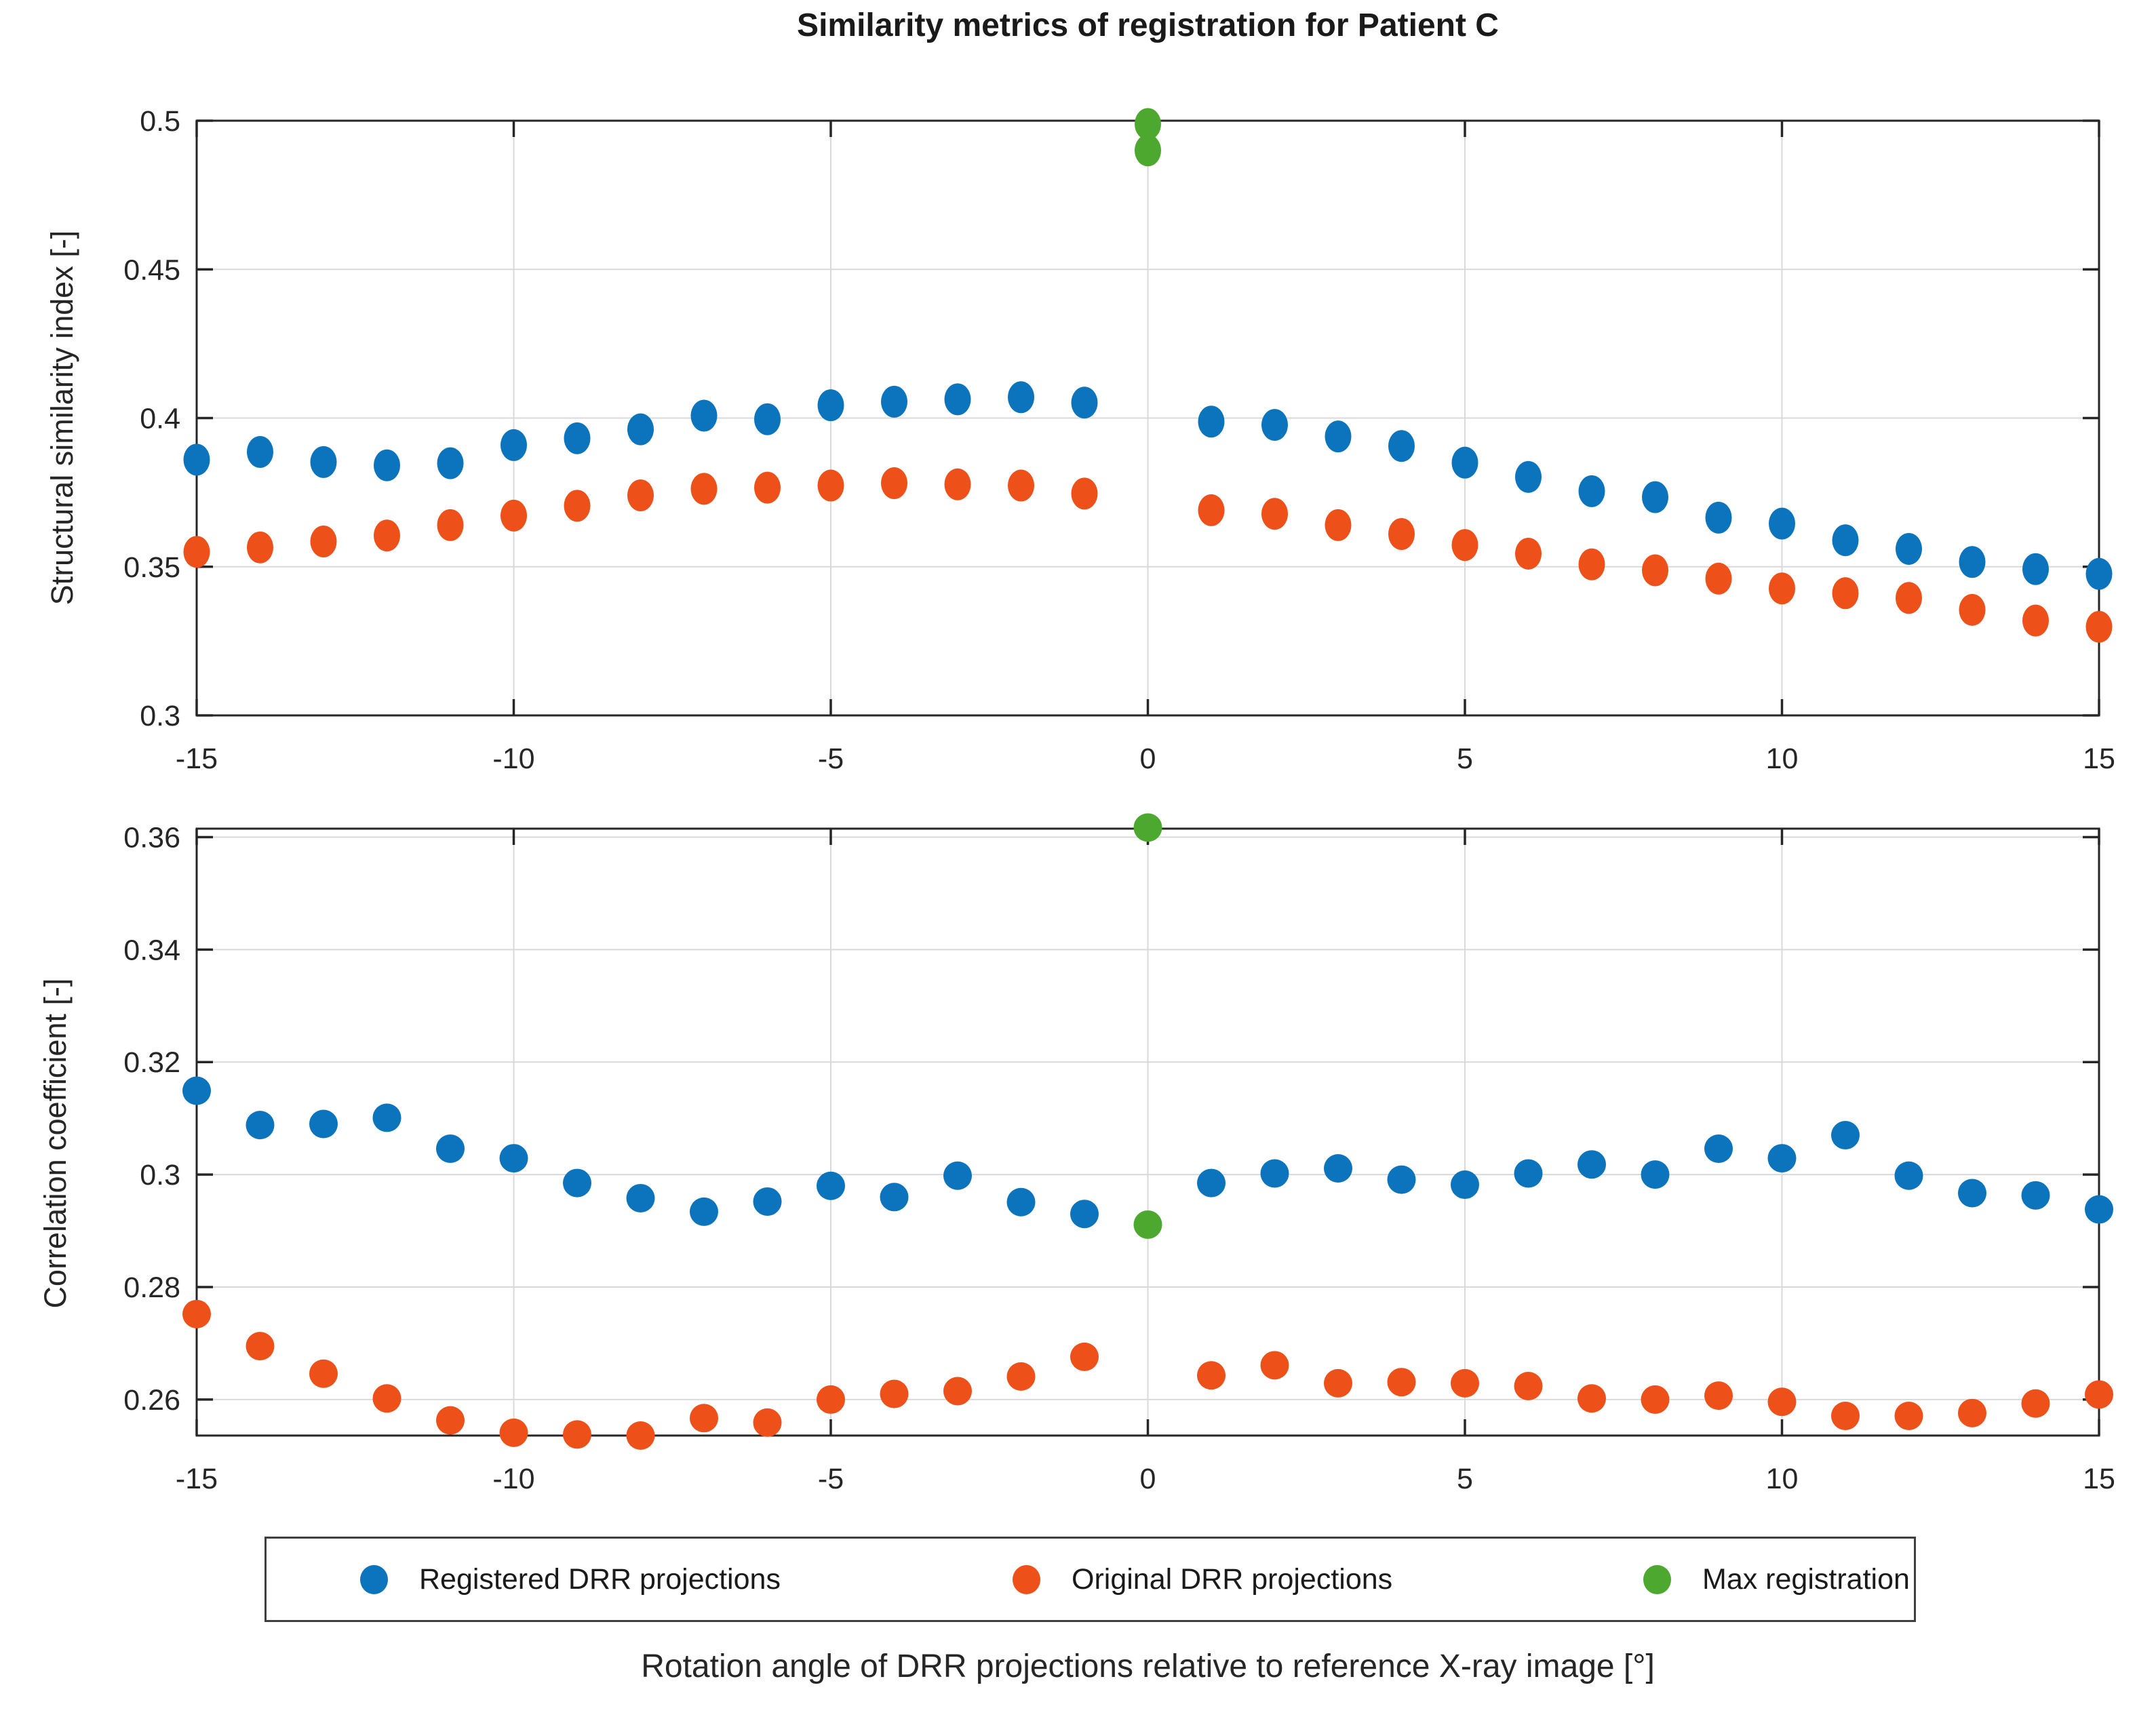 The width and height of the screenshot is (2156, 1719). Describe the element at coordinates (1465, 1479) in the screenshot. I see `x-tick-label: 5` at that location.